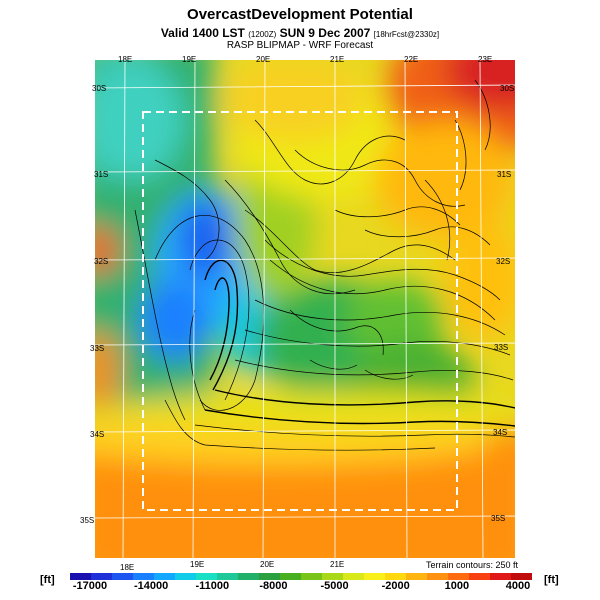 The height and width of the screenshot is (600, 600). Describe the element at coordinates (99, 88) in the screenshot. I see `lat-label-left: 30S` at that location.